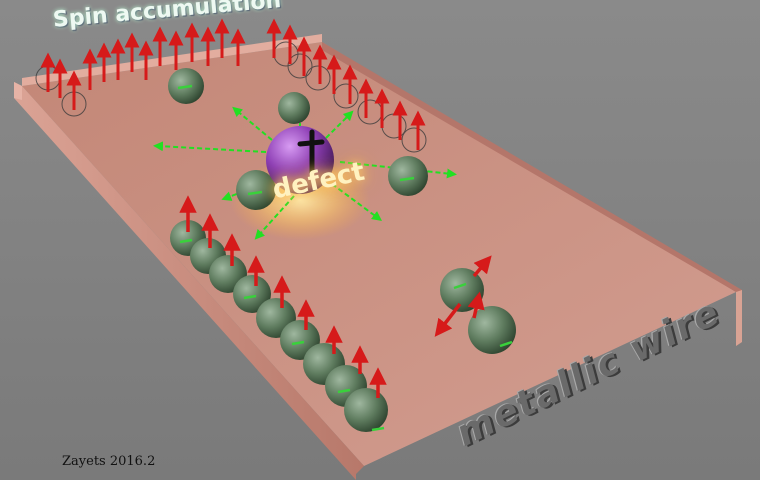 This screenshot has height=480, width=760. I want to click on front-row-spin-arrows, so click(283, 296).